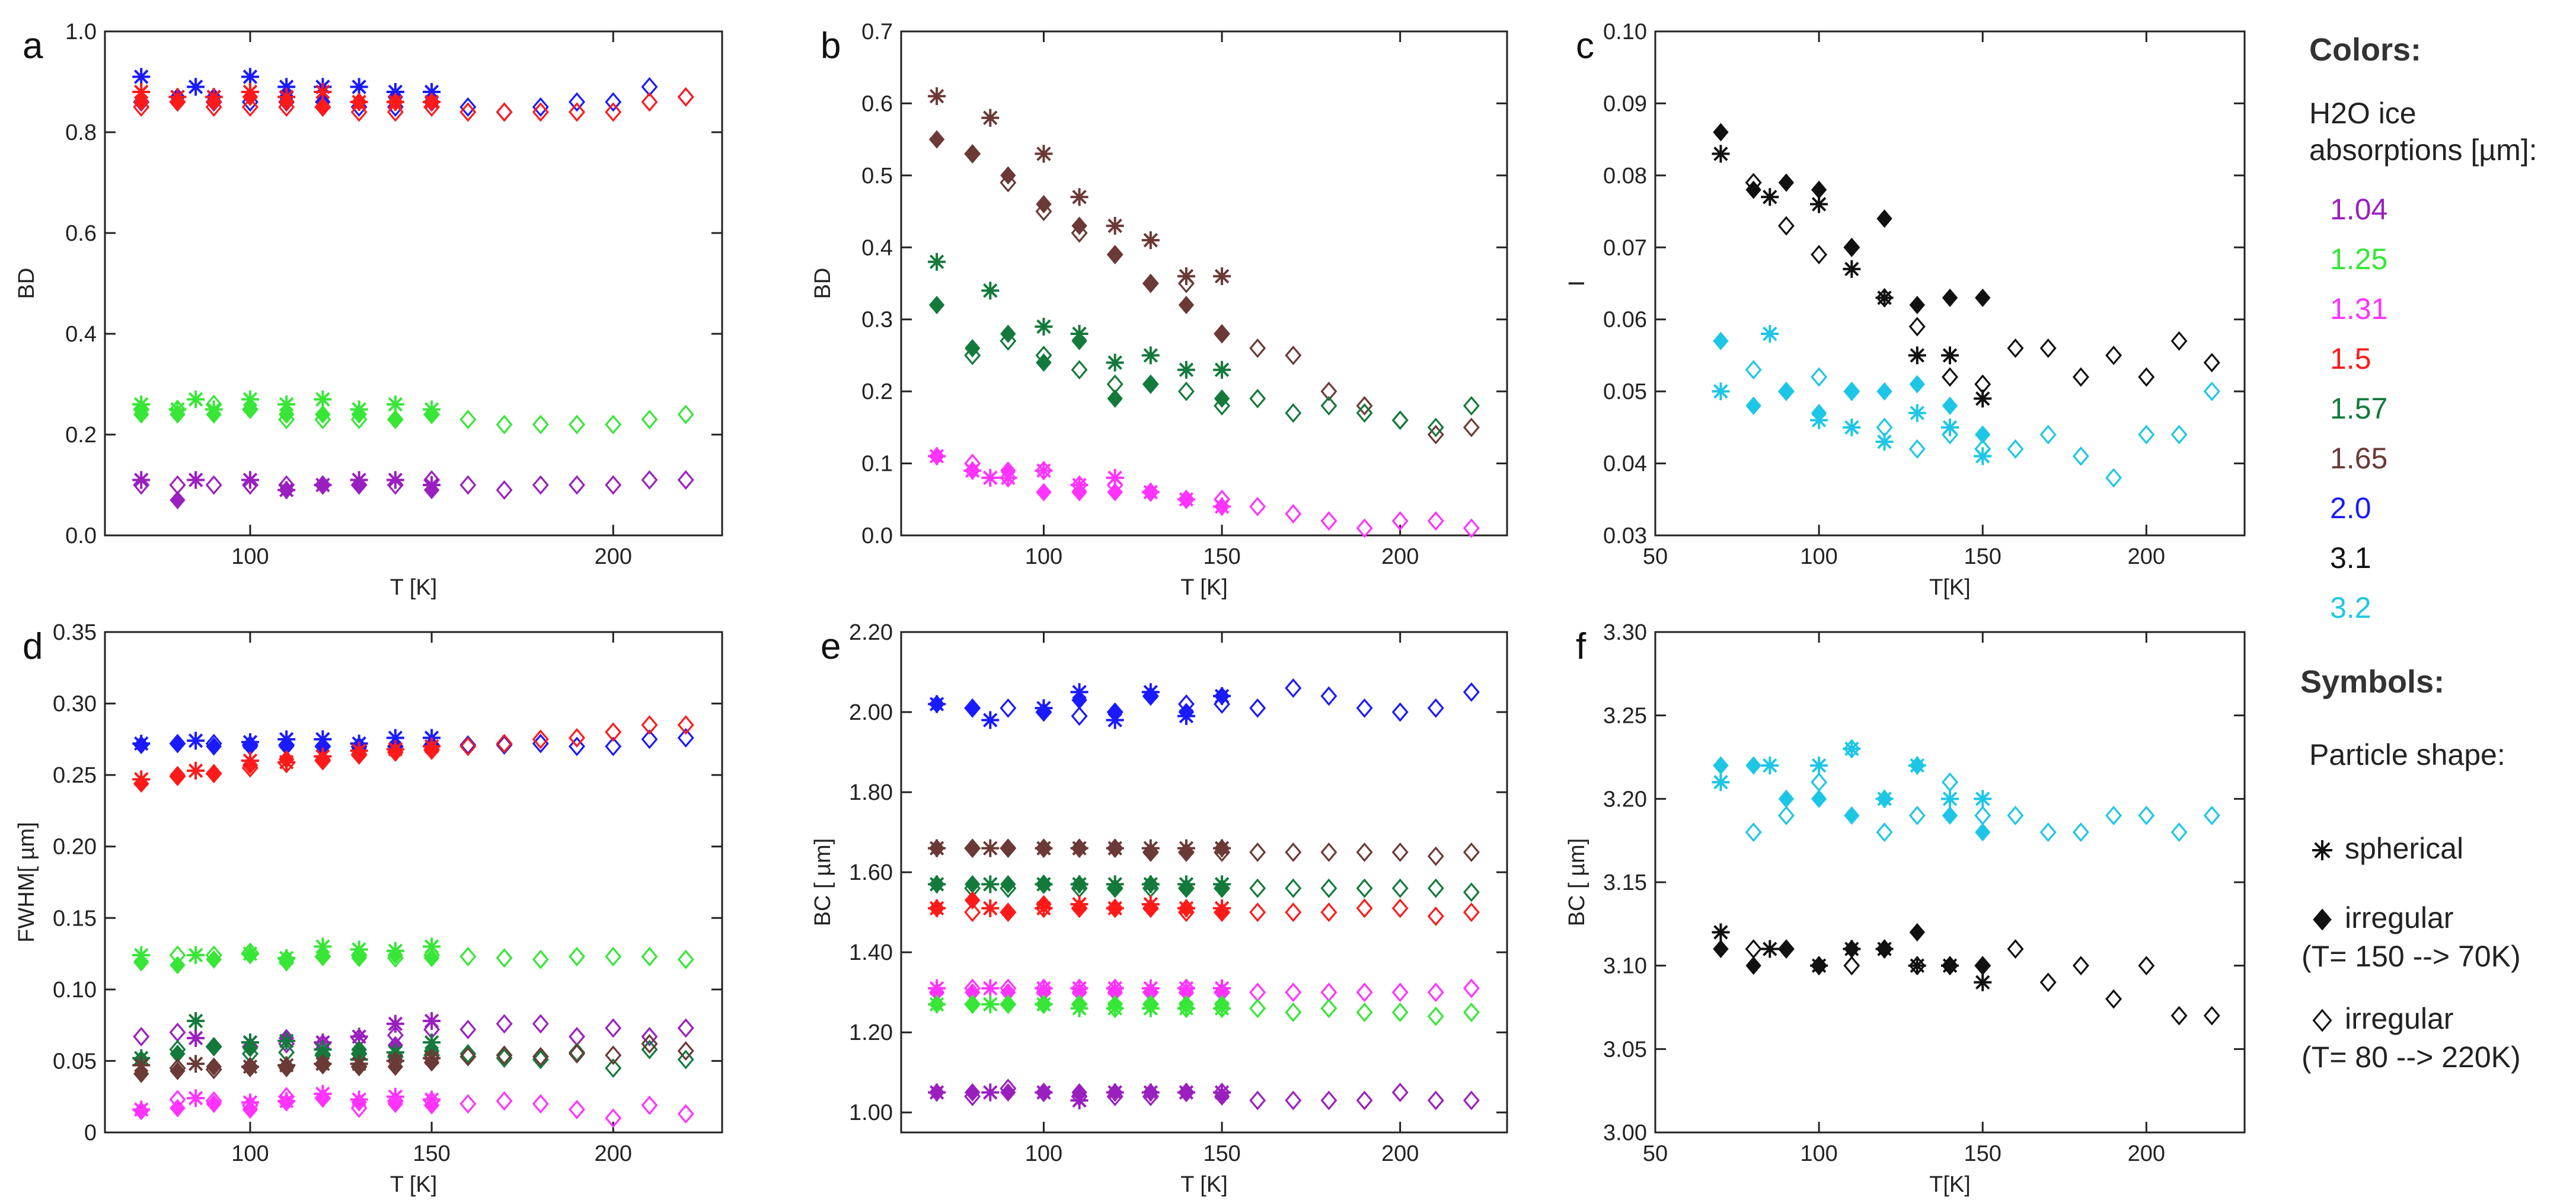 Image resolution: width=2576 pixels, height=1203 pixels. What do you see at coordinates (1625, 632) in the screenshot?
I see `y-tick-label: 3.30` at bounding box center [1625, 632].